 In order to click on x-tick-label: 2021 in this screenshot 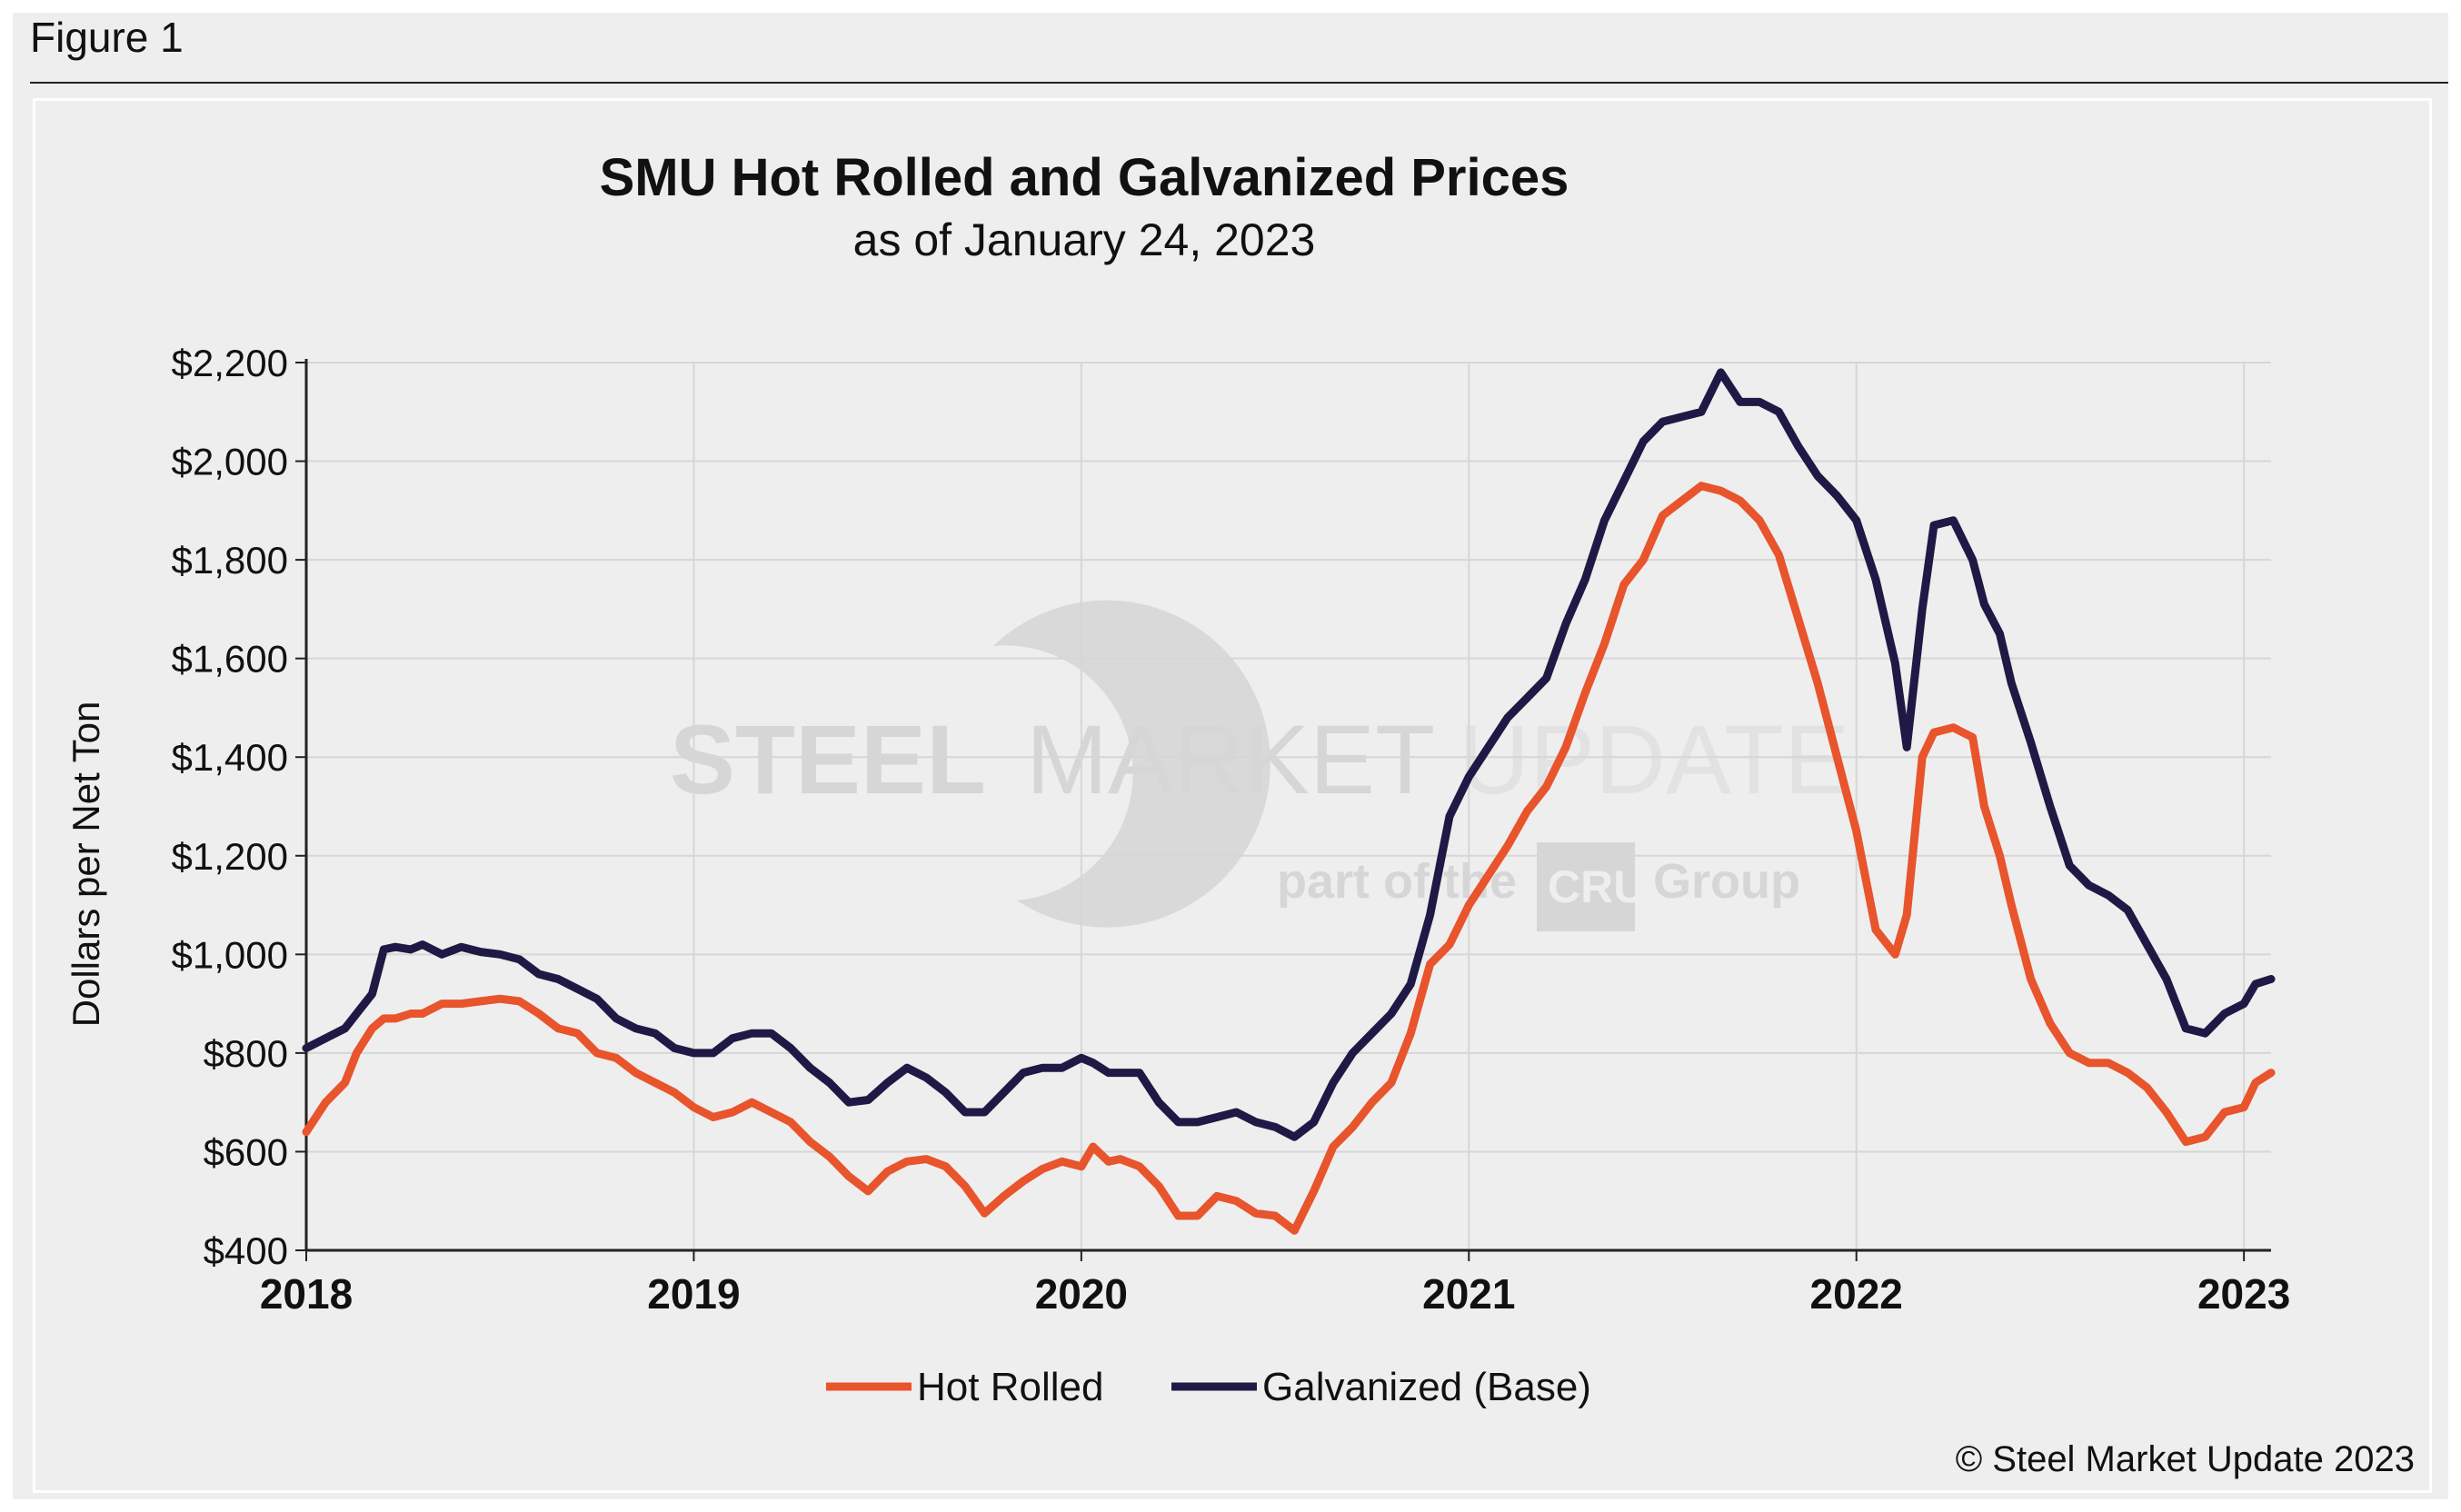, I will do `click(1468, 1294)`.